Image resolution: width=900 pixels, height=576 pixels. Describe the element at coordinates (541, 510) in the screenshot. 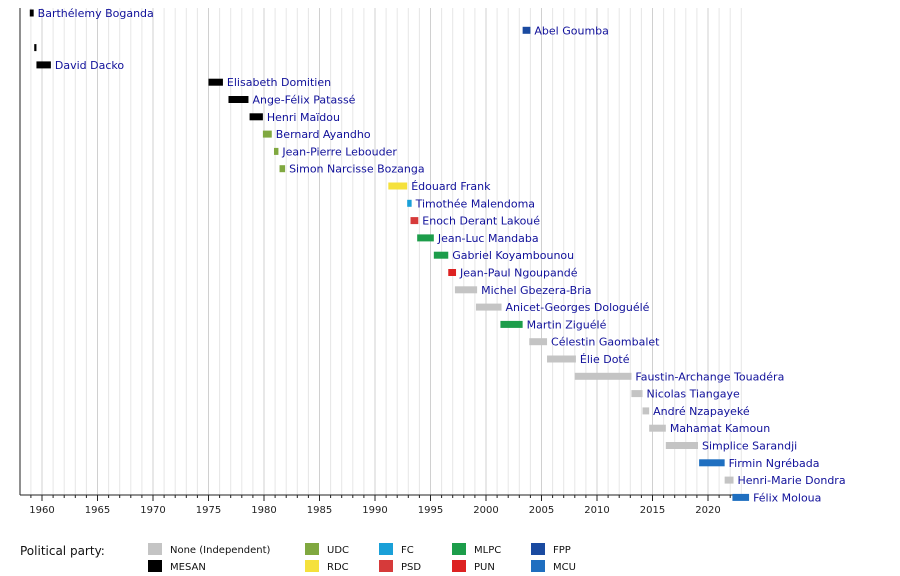

I see `x-tick-label: 2005` at that location.